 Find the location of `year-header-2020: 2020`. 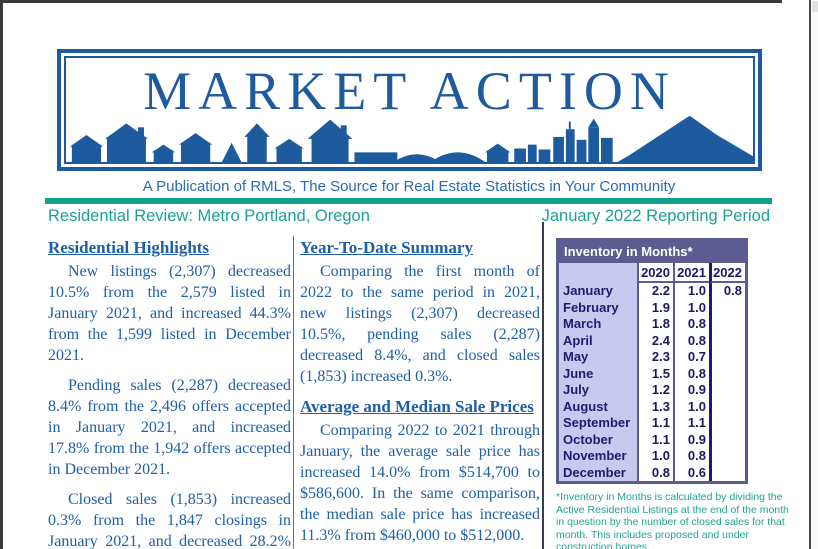

year-header-2020: 2020 is located at coordinates (655, 273).